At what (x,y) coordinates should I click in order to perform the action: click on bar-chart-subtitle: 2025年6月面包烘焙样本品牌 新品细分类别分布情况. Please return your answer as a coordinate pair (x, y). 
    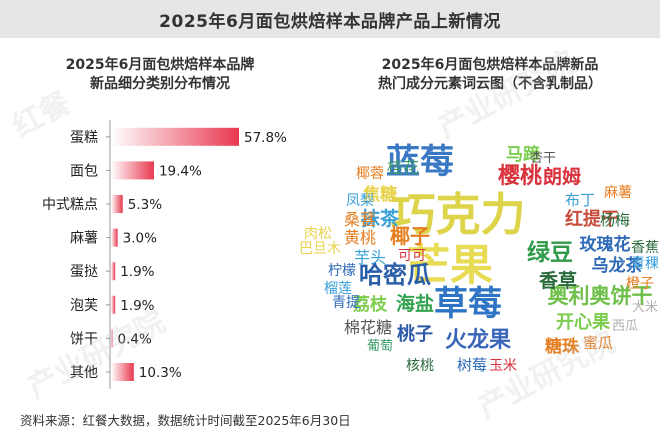
    Looking at the image, I should click on (160, 75).